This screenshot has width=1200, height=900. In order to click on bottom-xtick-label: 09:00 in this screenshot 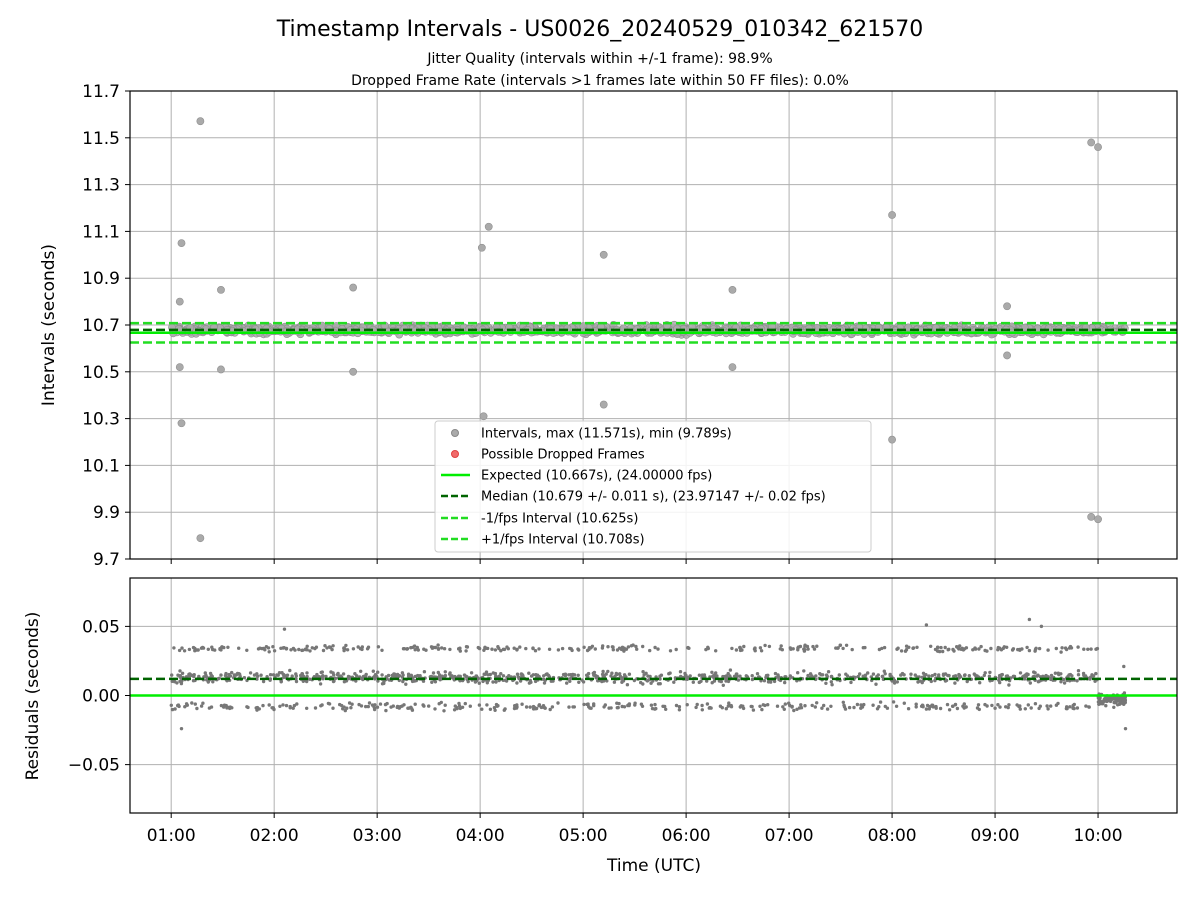, I will do `click(995, 836)`.